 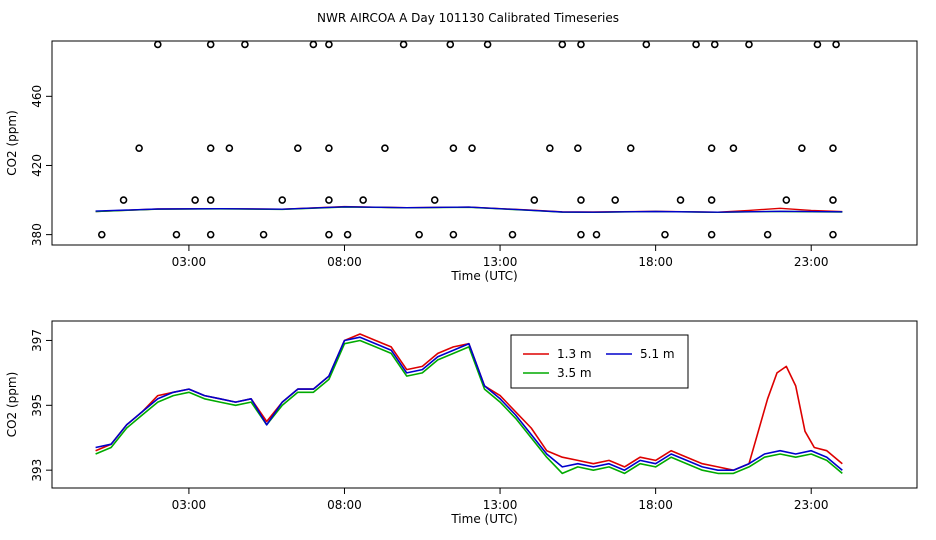 I want to click on panel2-legend-label: 3.5 m, so click(x=574, y=373).